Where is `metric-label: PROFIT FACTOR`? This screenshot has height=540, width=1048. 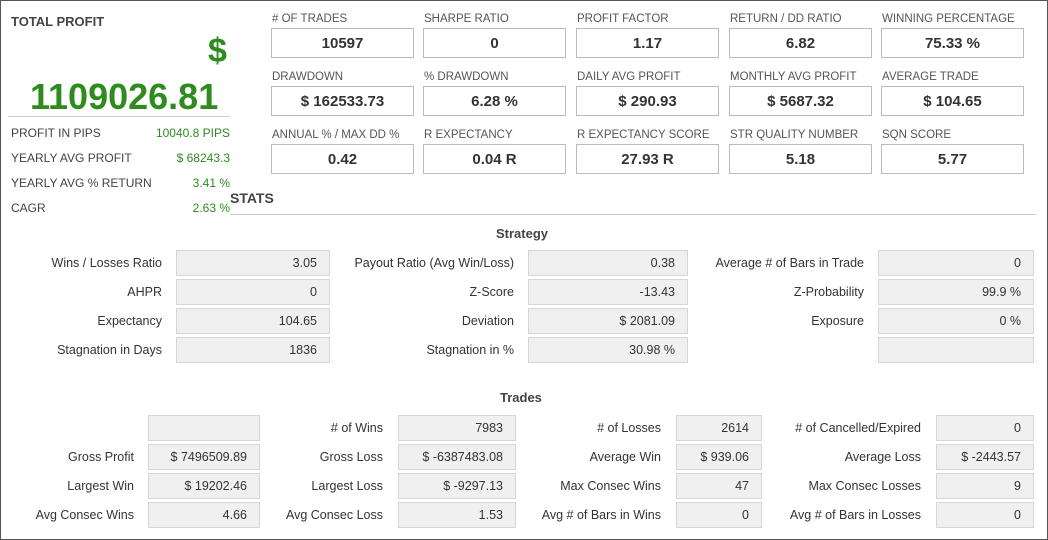
metric-label: PROFIT FACTOR is located at coordinates (623, 19).